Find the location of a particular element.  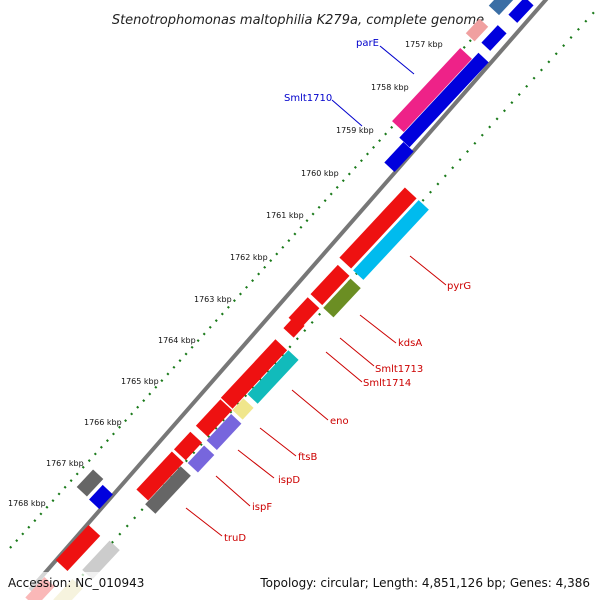

gene-label-pyrG: pyrG is located at coordinates (459, 286).